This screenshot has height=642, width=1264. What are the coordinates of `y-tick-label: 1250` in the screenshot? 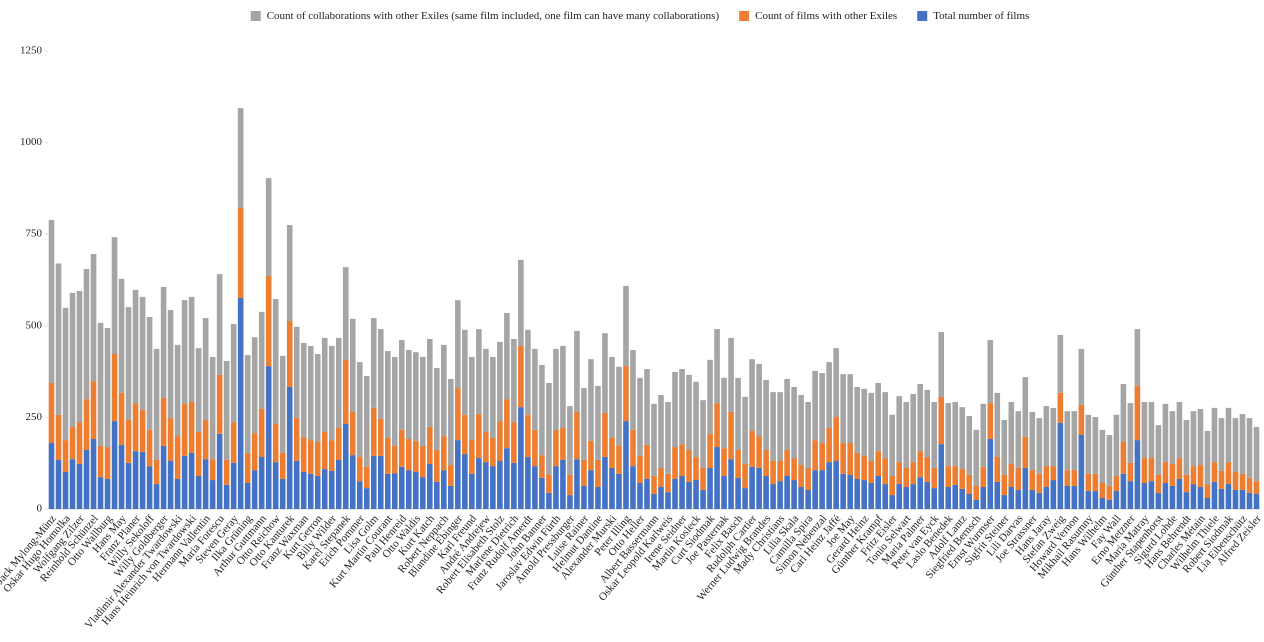 It's located at (31, 51).